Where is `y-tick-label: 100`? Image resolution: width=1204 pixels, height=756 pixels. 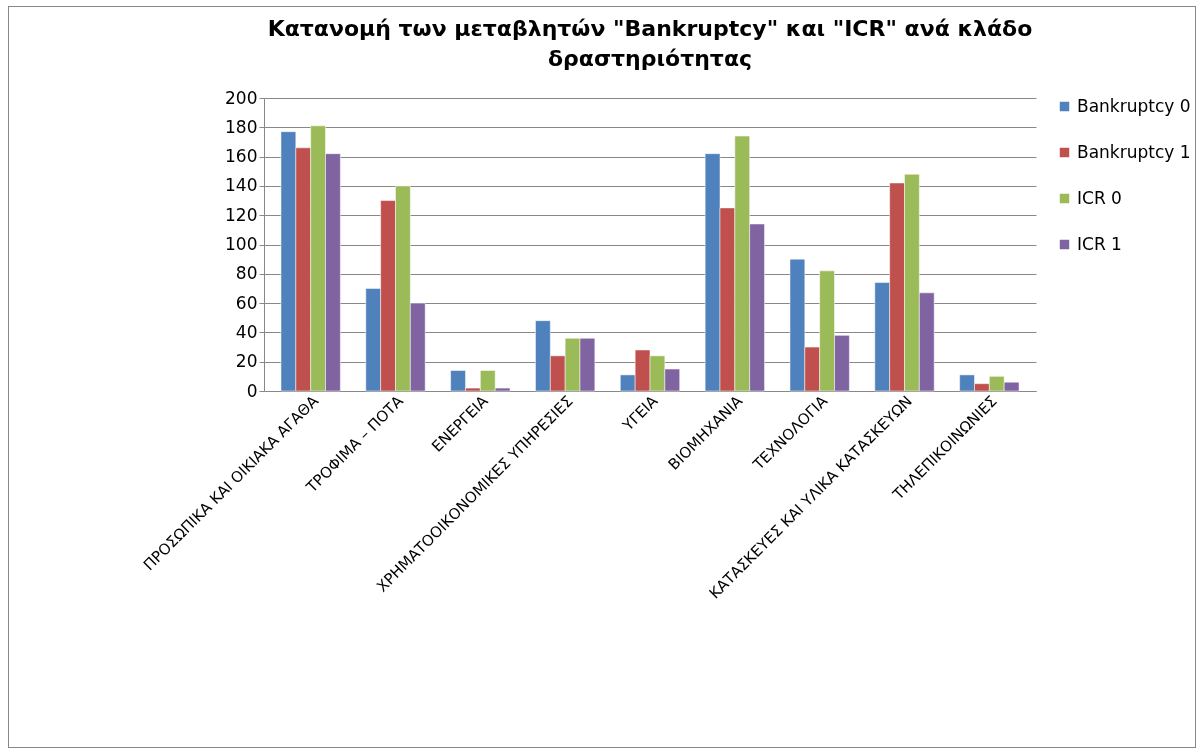 y-tick-label: 100 is located at coordinates (241, 244).